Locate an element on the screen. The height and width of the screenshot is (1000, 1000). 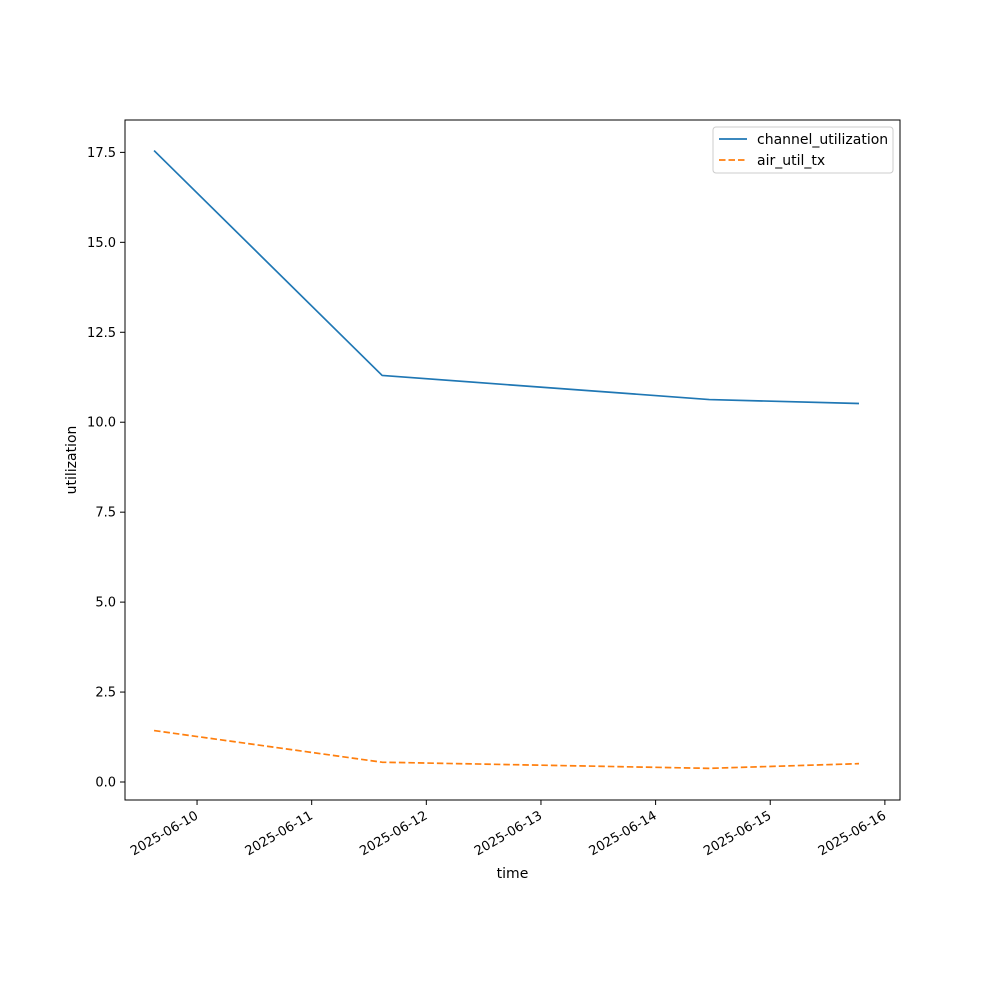
y-tick-label: 12.5 is located at coordinates (101, 333).